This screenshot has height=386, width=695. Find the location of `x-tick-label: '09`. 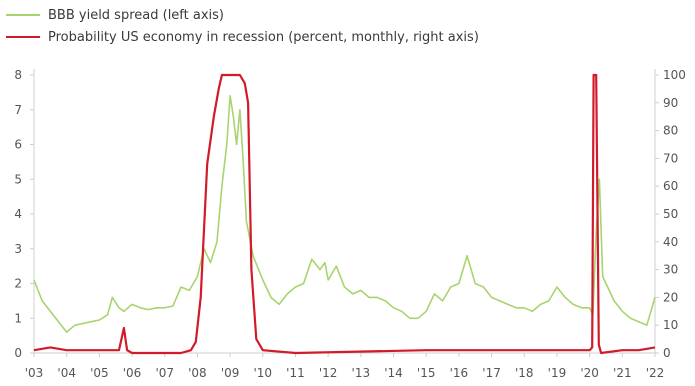

x-tick-label: '09 is located at coordinates (230, 373).